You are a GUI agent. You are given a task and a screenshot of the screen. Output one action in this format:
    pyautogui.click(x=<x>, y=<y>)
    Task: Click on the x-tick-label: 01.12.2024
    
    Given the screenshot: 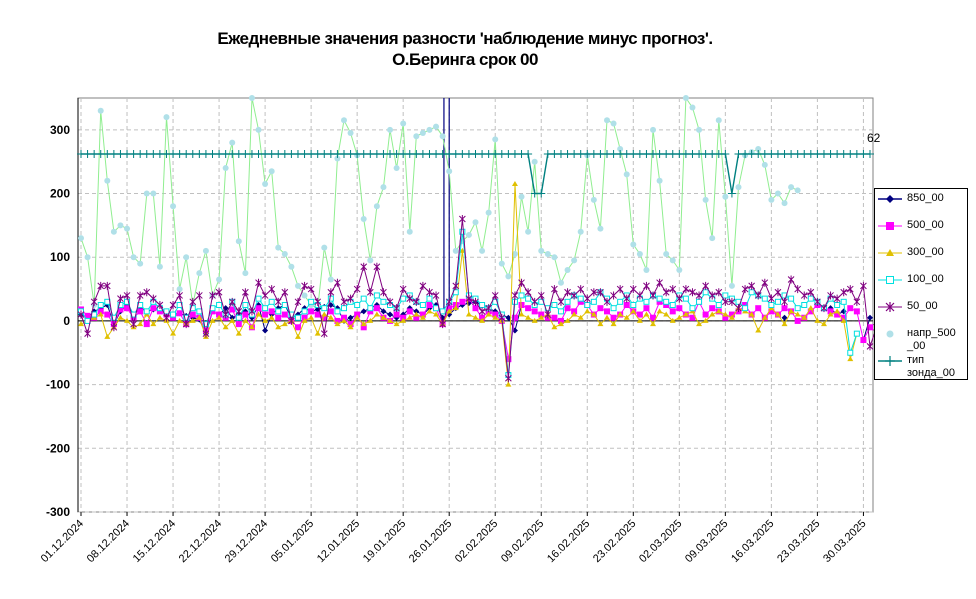 What is the action you would take?
    pyautogui.click(x=62, y=541)
    